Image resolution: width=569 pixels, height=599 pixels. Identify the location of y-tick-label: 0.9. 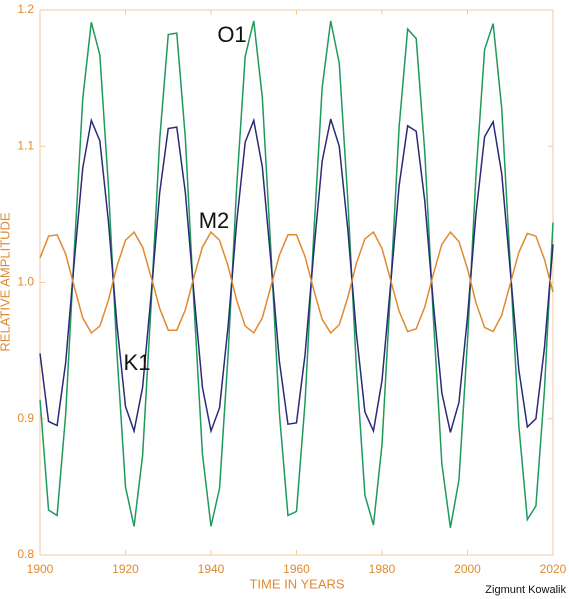
(25, 418).